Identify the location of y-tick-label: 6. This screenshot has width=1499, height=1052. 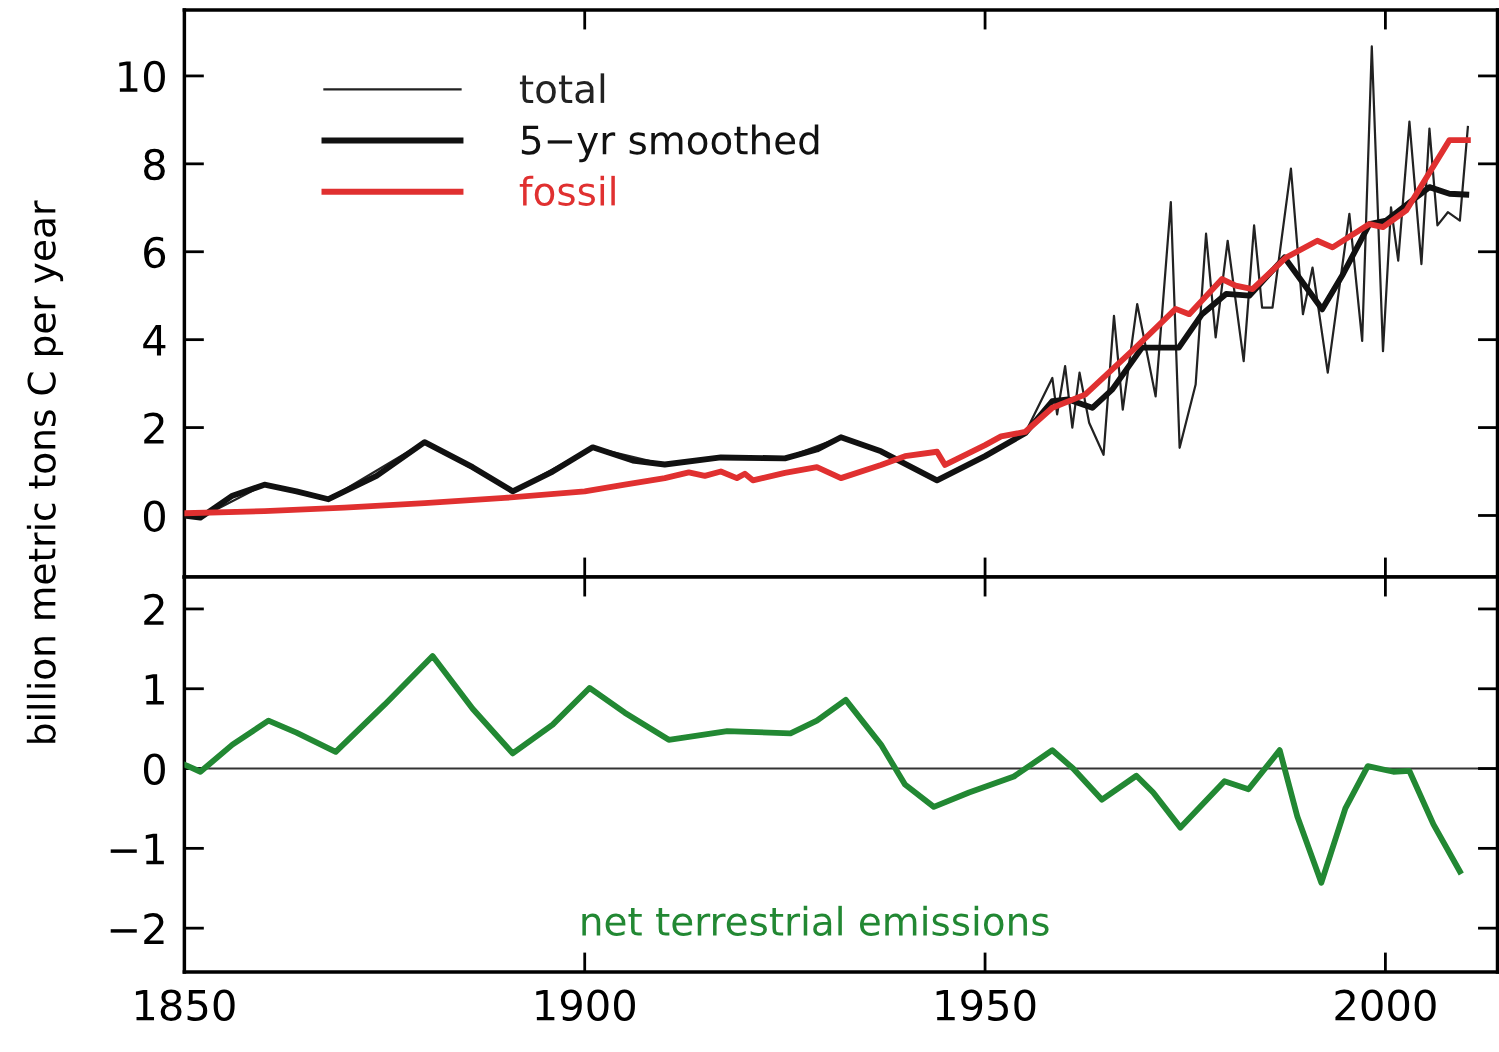
(155, 252).